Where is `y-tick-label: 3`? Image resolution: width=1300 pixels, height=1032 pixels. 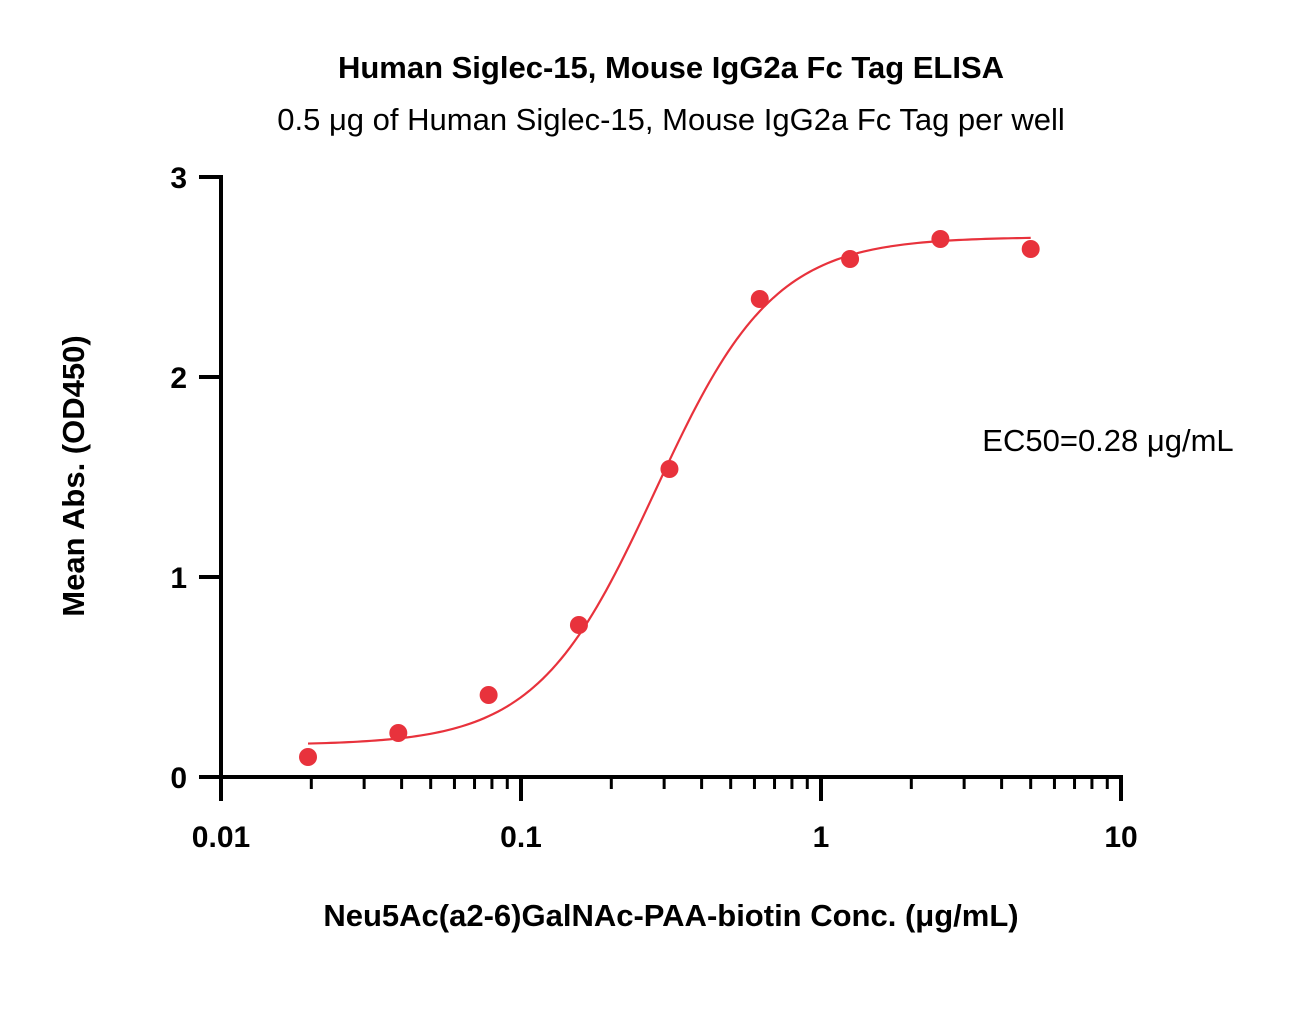 y-tick-label: 3 is located at coordinates (178, 178).